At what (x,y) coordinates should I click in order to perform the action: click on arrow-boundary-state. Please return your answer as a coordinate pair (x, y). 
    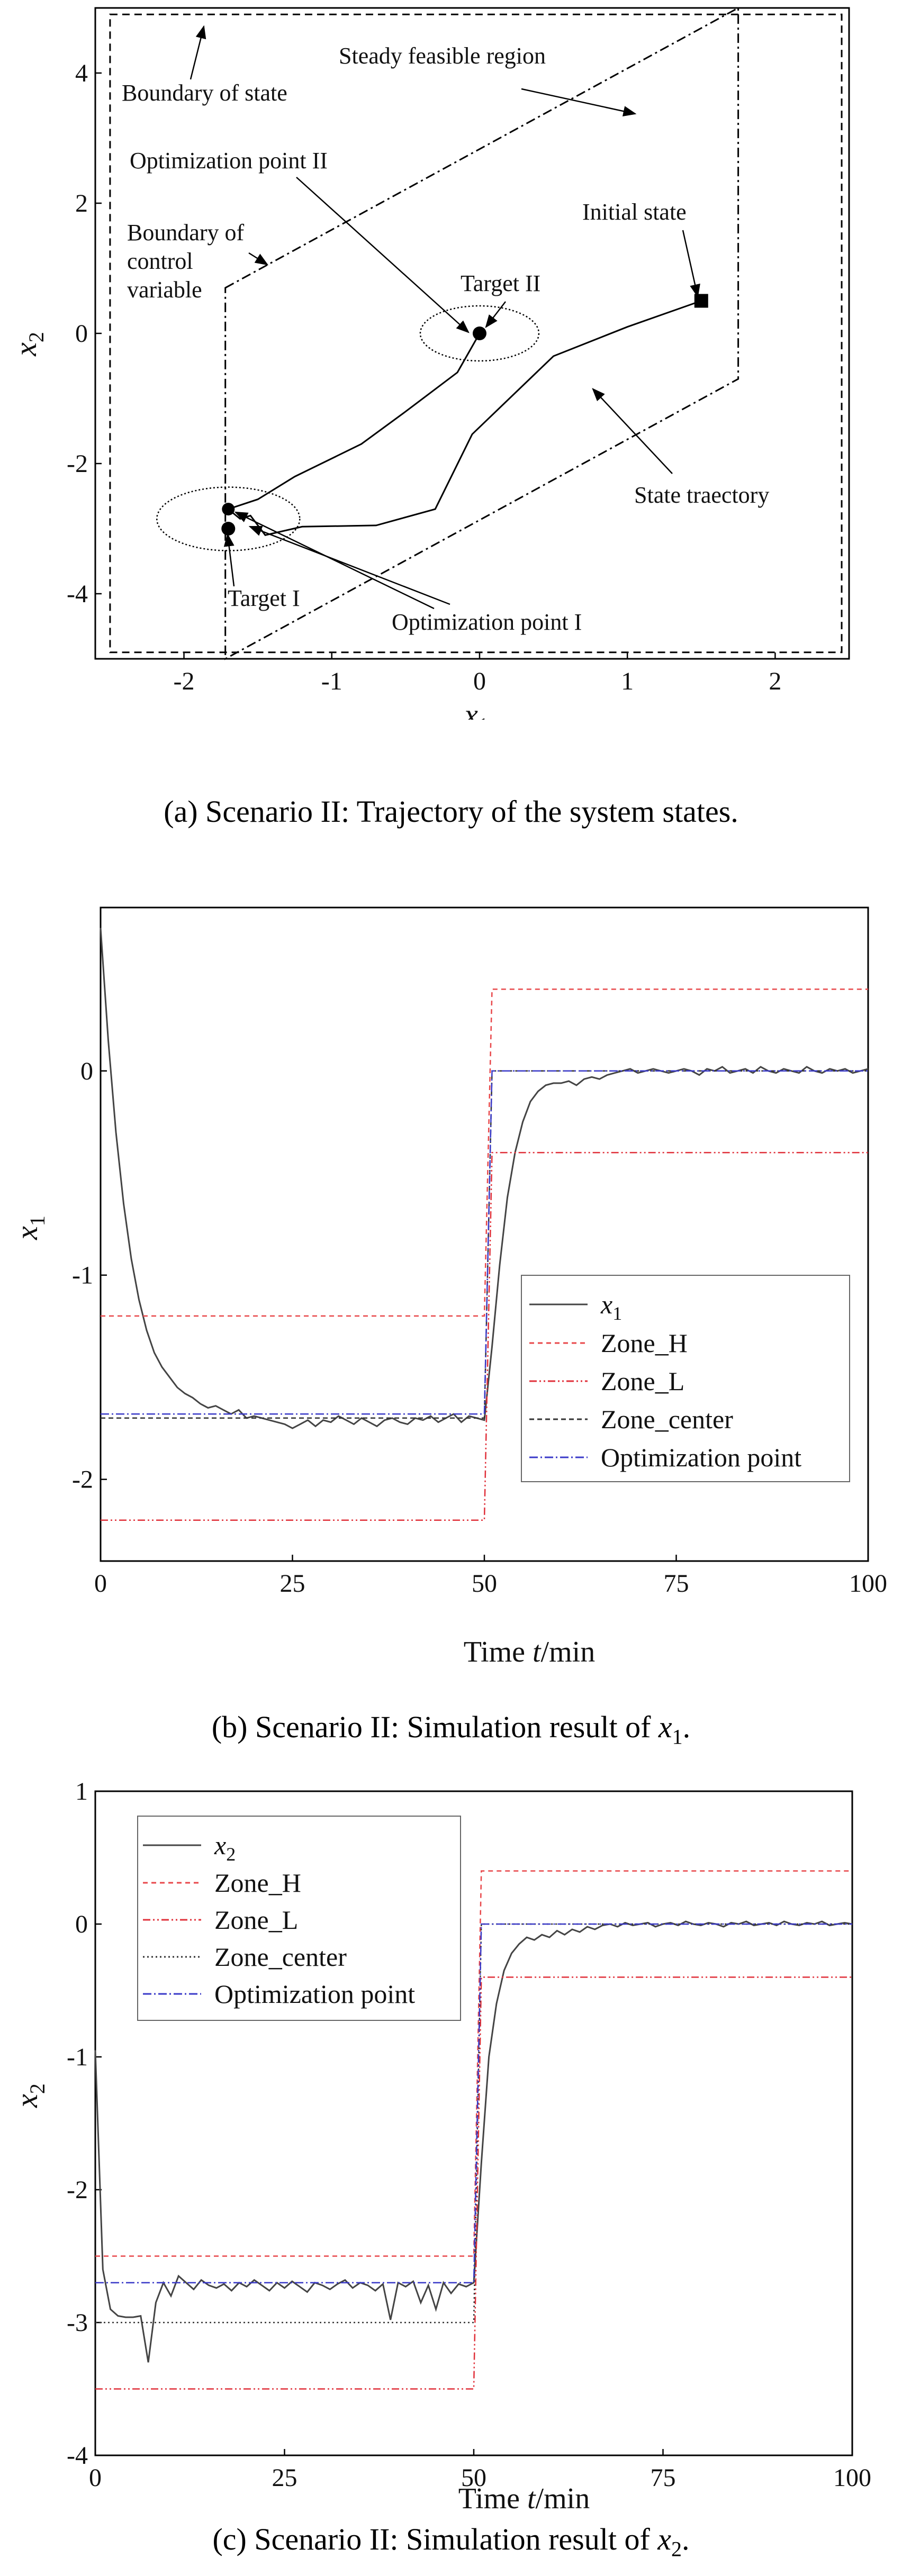
    Looking at the image, I should click on (198, 52).